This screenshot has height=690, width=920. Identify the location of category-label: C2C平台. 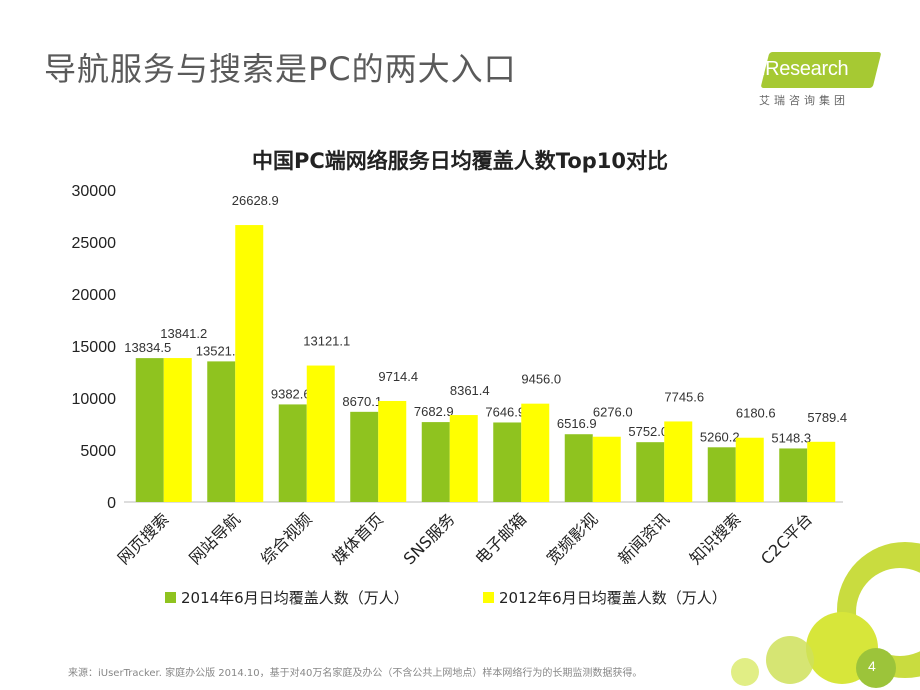
(786, 538).